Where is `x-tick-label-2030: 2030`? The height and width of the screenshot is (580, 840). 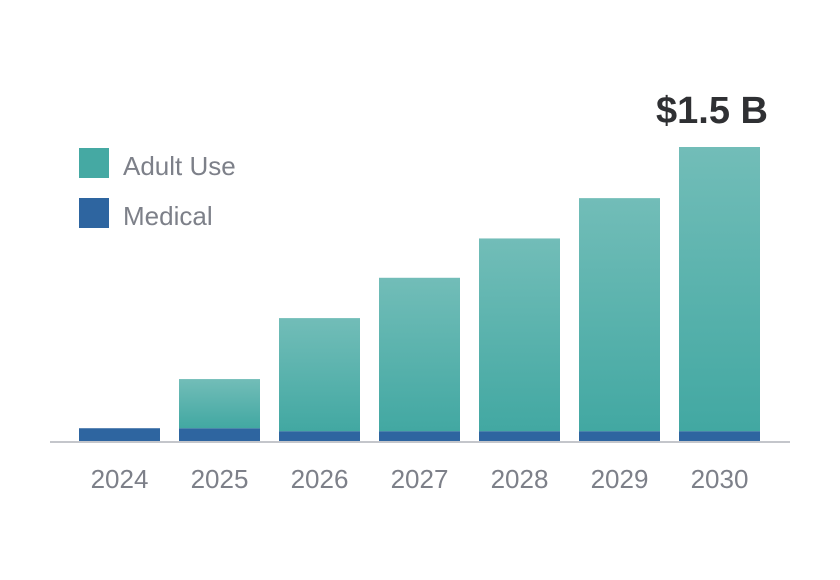 x-tick-label-2030: 2030 is located at coordinates (720, 479).